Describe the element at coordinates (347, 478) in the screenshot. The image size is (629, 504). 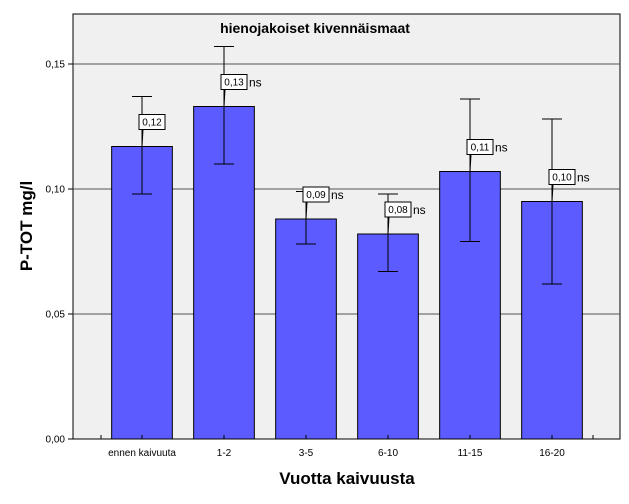
I see `x-axis-title: Vuotta kaivuusta` at that location.